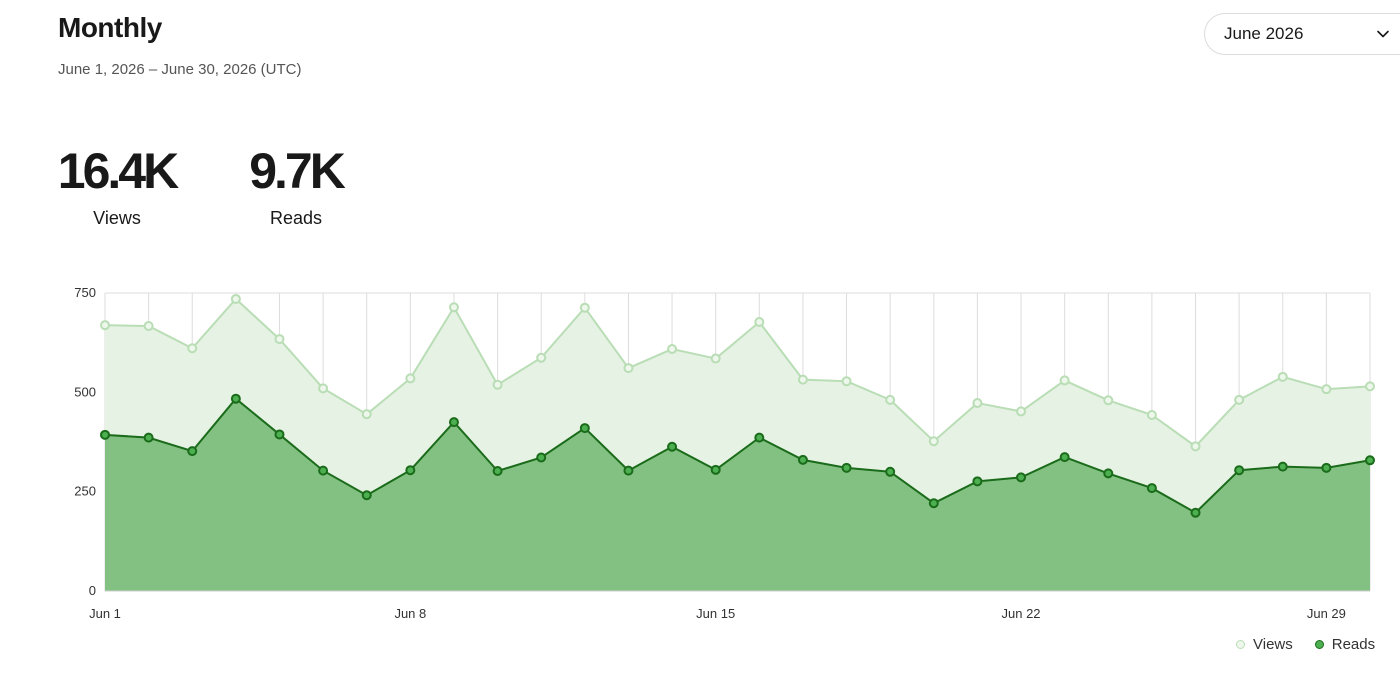 The width and height of the screenshot is (1400, 673). Describe the element at coordinates (715, 613) in the screenshot. I see `x-tick-label: Jun 15` at that location.